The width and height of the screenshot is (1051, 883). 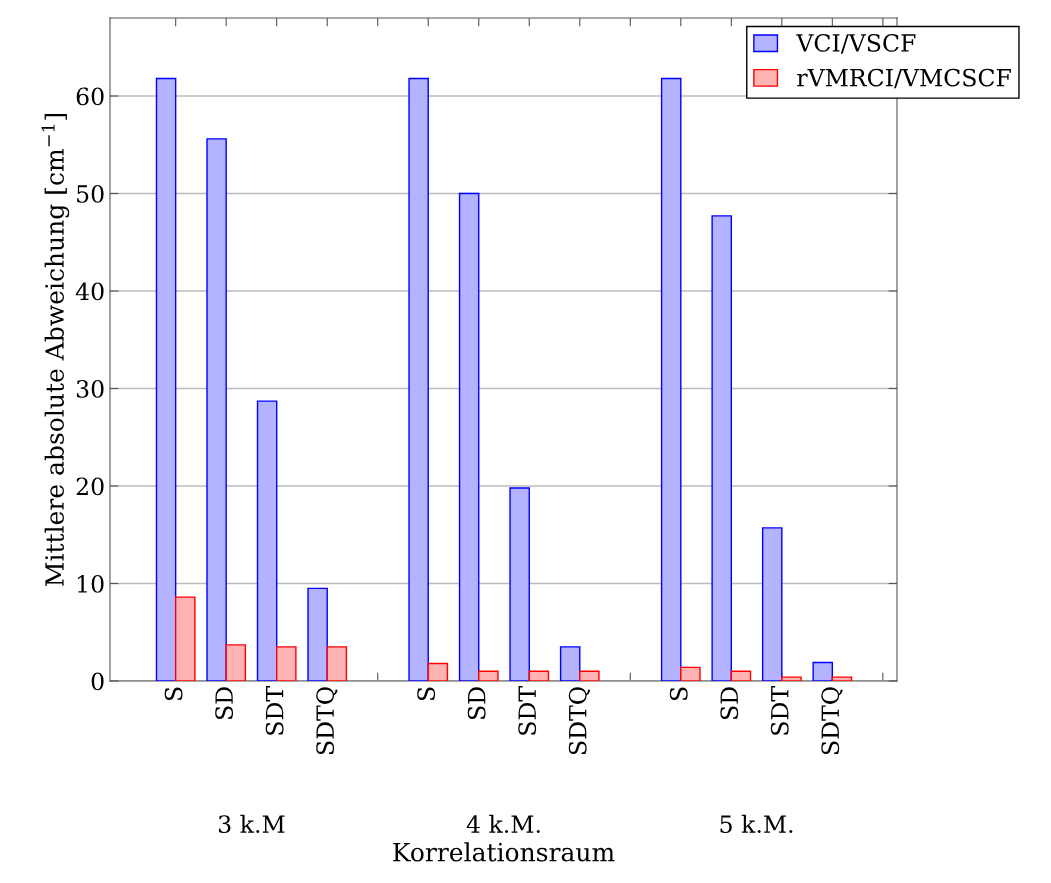 What do you see at coordinates (904, 78) in the screenshot?
I see `legend-label: rVMRCI/VMCSCF` at bounding box center [904, 78].